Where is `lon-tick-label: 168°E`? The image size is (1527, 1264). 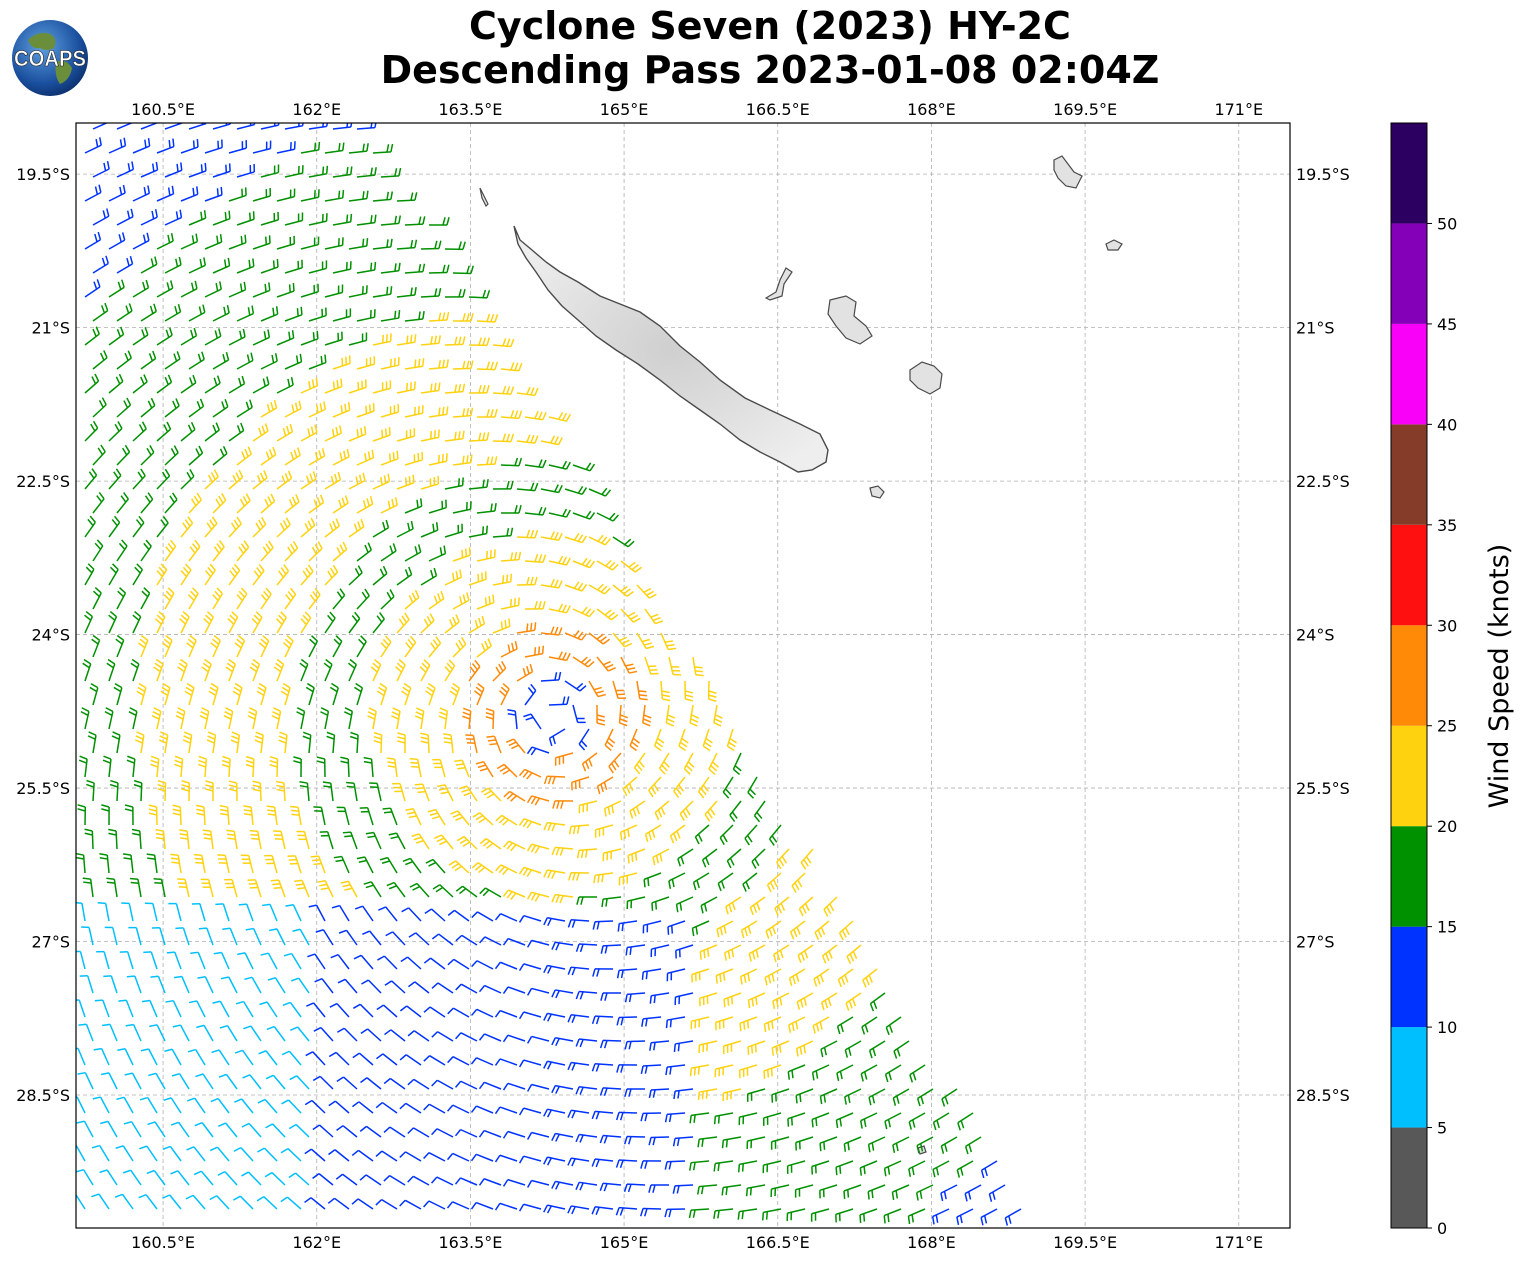
lon-tick-label: 168°E is located at coordinates (931, 1242).